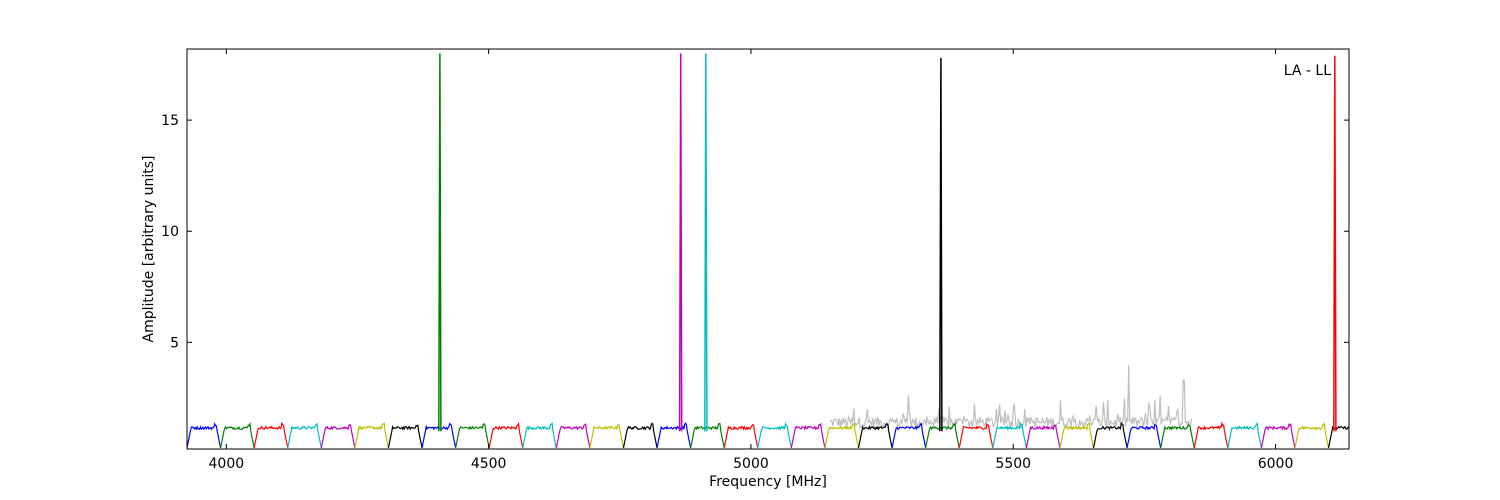 The width and height of the screenshot is (1500, 500). What do you see at coordinates (1011, 397) in the screenshot?
I see `background-series-line` at bounding box center [1011, 397].